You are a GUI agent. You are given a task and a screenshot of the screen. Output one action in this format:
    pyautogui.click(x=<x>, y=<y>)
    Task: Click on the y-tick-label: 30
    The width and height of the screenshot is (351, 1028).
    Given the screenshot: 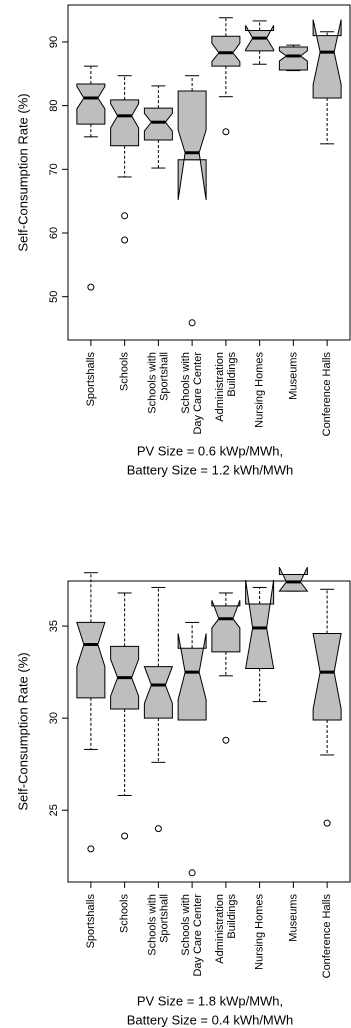 What is the action you would take?
    pyautogui.click(x=54, y=718)
    